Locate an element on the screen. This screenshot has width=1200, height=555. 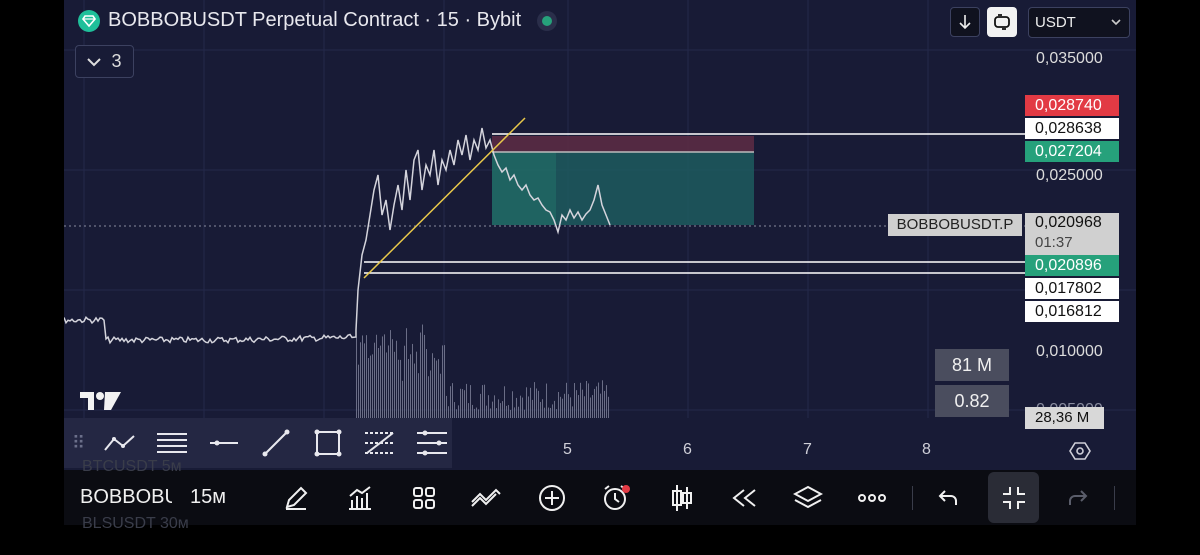
entry-price-tag: 0,027204 is located at coordinates (1072, 151).